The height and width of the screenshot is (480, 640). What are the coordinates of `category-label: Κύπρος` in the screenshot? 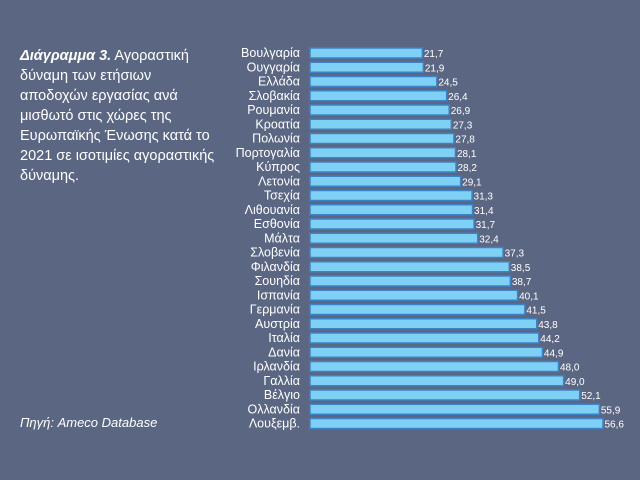 It's located at (278, 167).